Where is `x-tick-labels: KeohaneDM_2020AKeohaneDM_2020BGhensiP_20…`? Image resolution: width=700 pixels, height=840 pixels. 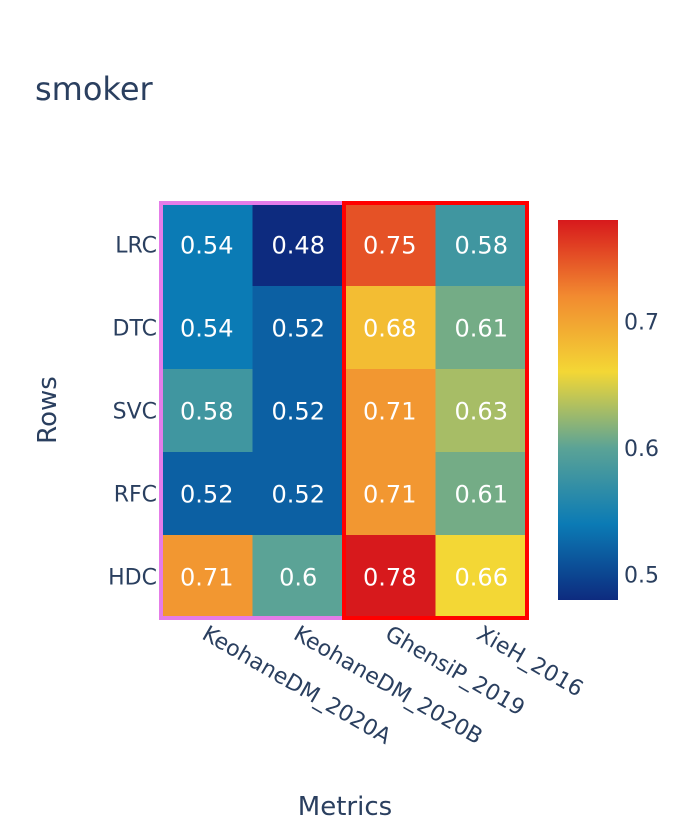
x-tick-labels: KeohaneDM_2020AKeohaneDM_2020BGhensiP_20… is located at coordinates (392, 686).